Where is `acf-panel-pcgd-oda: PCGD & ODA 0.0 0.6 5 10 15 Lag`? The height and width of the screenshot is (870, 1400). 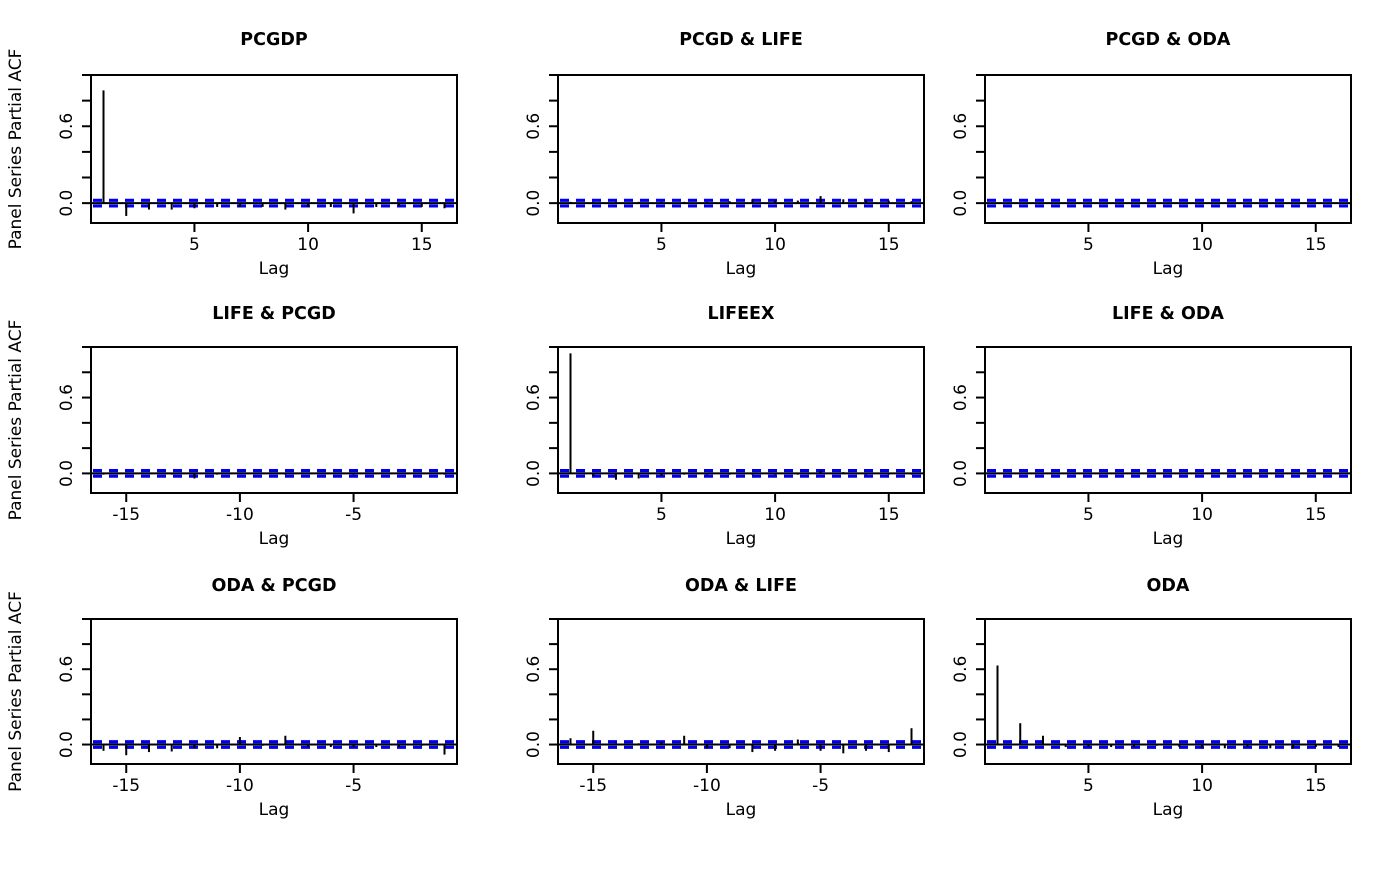 acf-panel-pcgd-oda: PCGD & ODA 0.0 0.6 5 10 15 Lag is located at coordinates (1151, 154).